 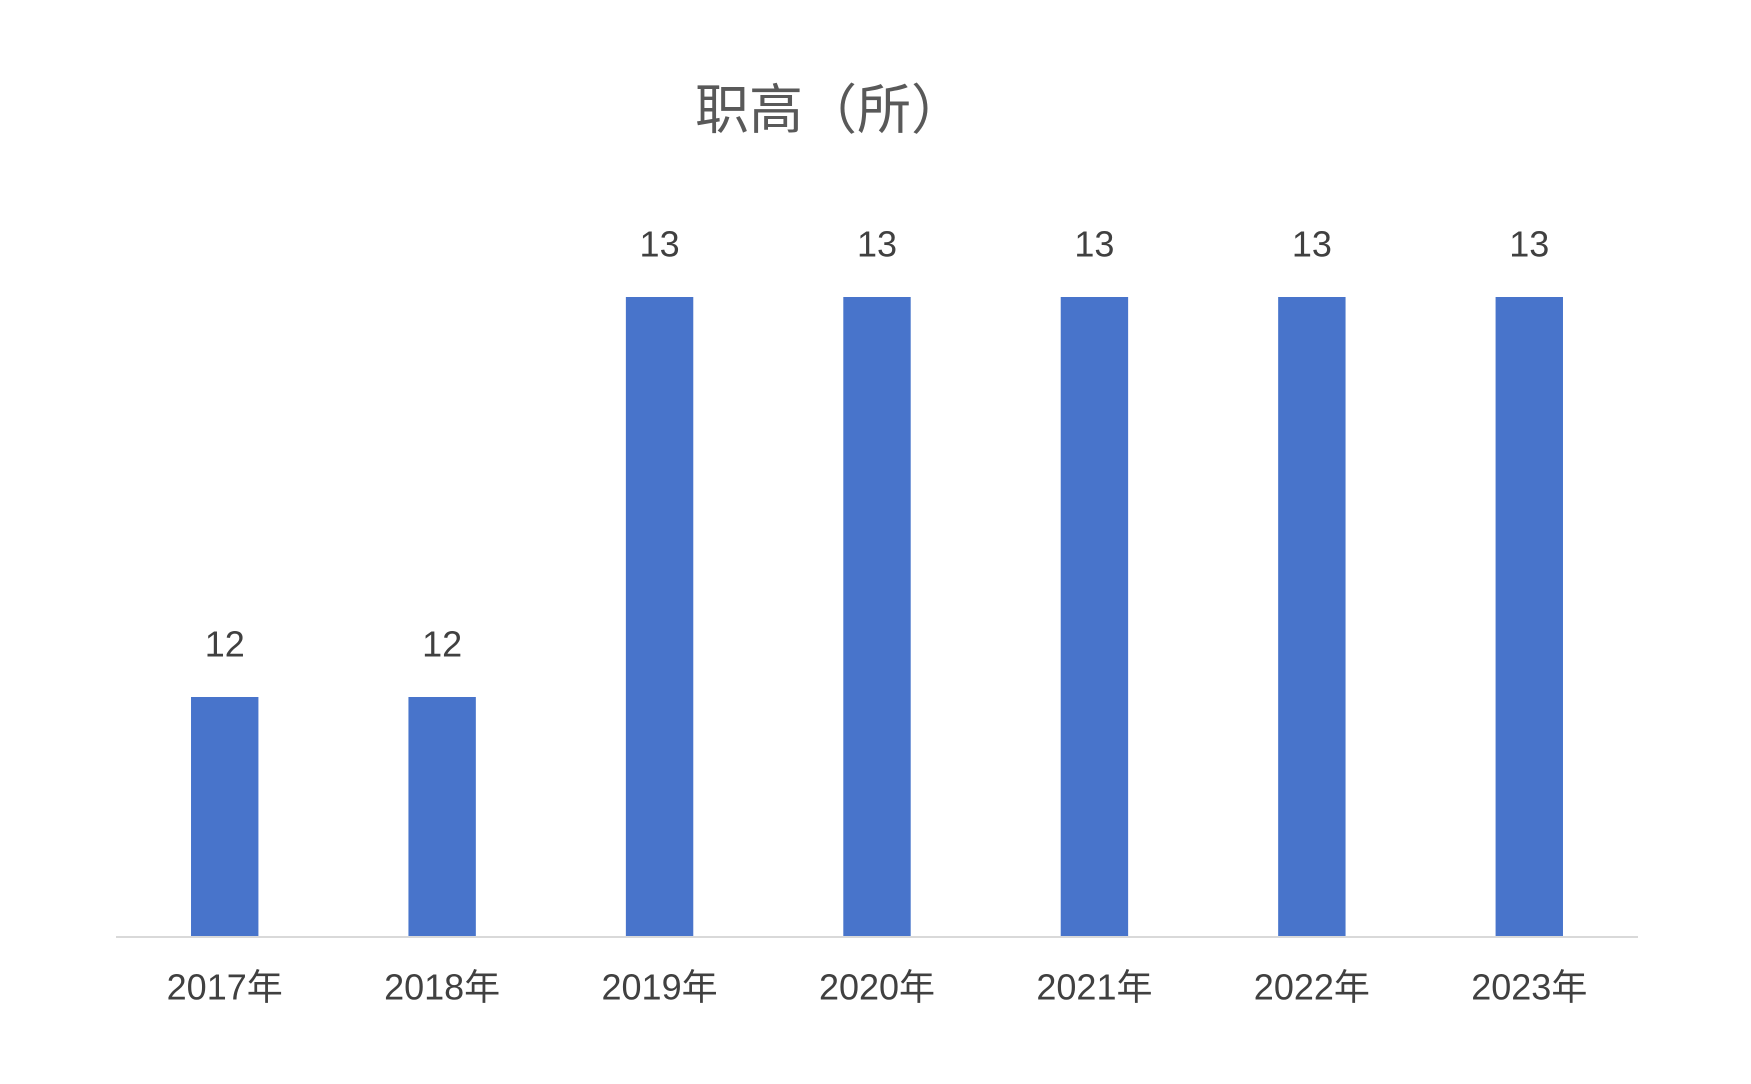 I want to click on x-tick-label: 2018年, so click(x=442, y=987).